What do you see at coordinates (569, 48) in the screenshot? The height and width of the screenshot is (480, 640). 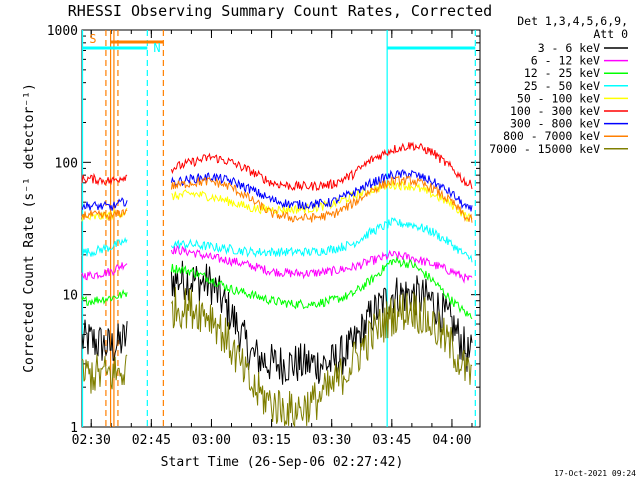 I see `legend-item-label: 3 - 6 keV` at bounding box center [569, 48].